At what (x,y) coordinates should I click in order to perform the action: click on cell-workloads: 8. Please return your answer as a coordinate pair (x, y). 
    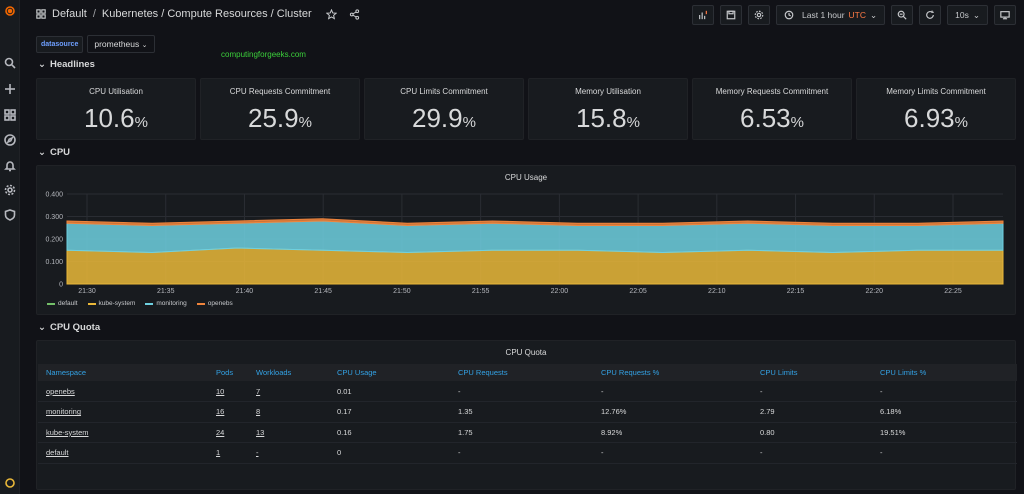
    Looking at the image, I should click on (288, 412).